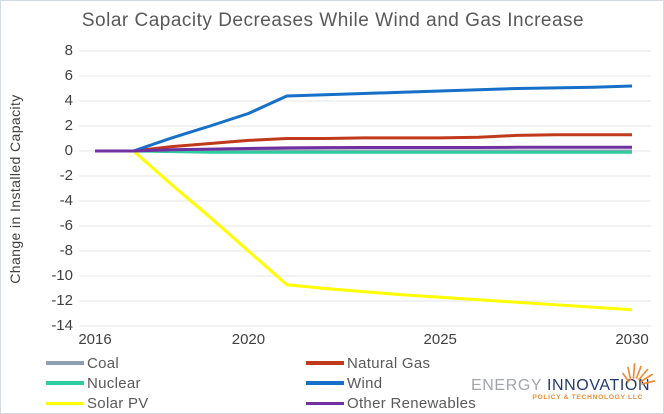  I want to click on y-tick-label--4: -4, so click(66, 200).